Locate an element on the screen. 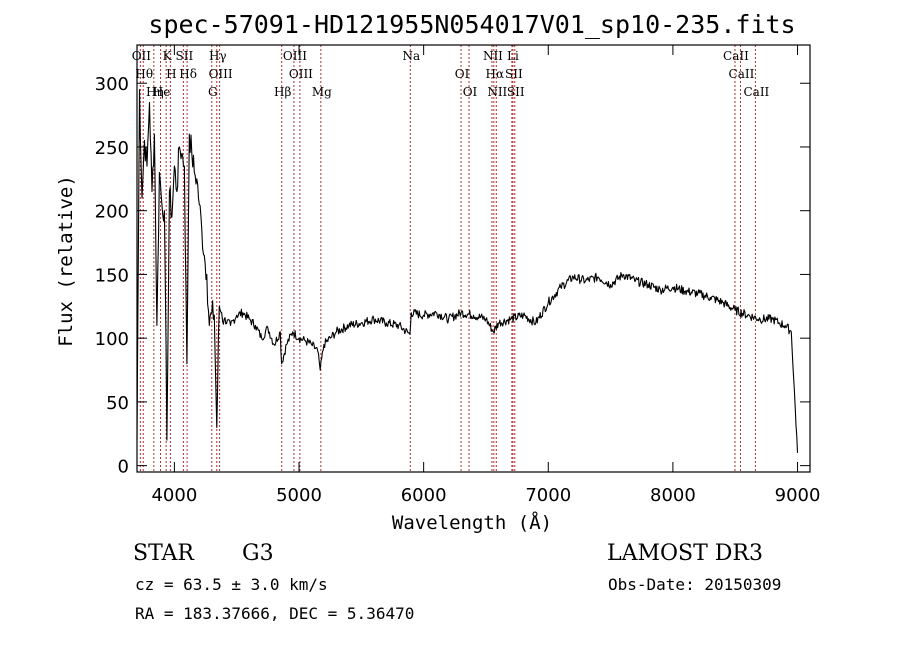 This screenshot has height=649, width=900. spectral-line-label: G is located at coordinates (213, 92).